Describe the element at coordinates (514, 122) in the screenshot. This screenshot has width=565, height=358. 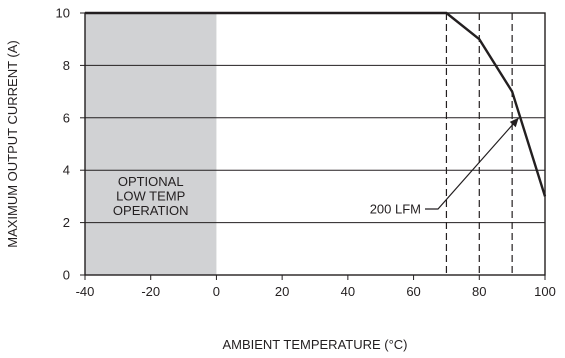
I see `annotation-arrowhead` at that location.